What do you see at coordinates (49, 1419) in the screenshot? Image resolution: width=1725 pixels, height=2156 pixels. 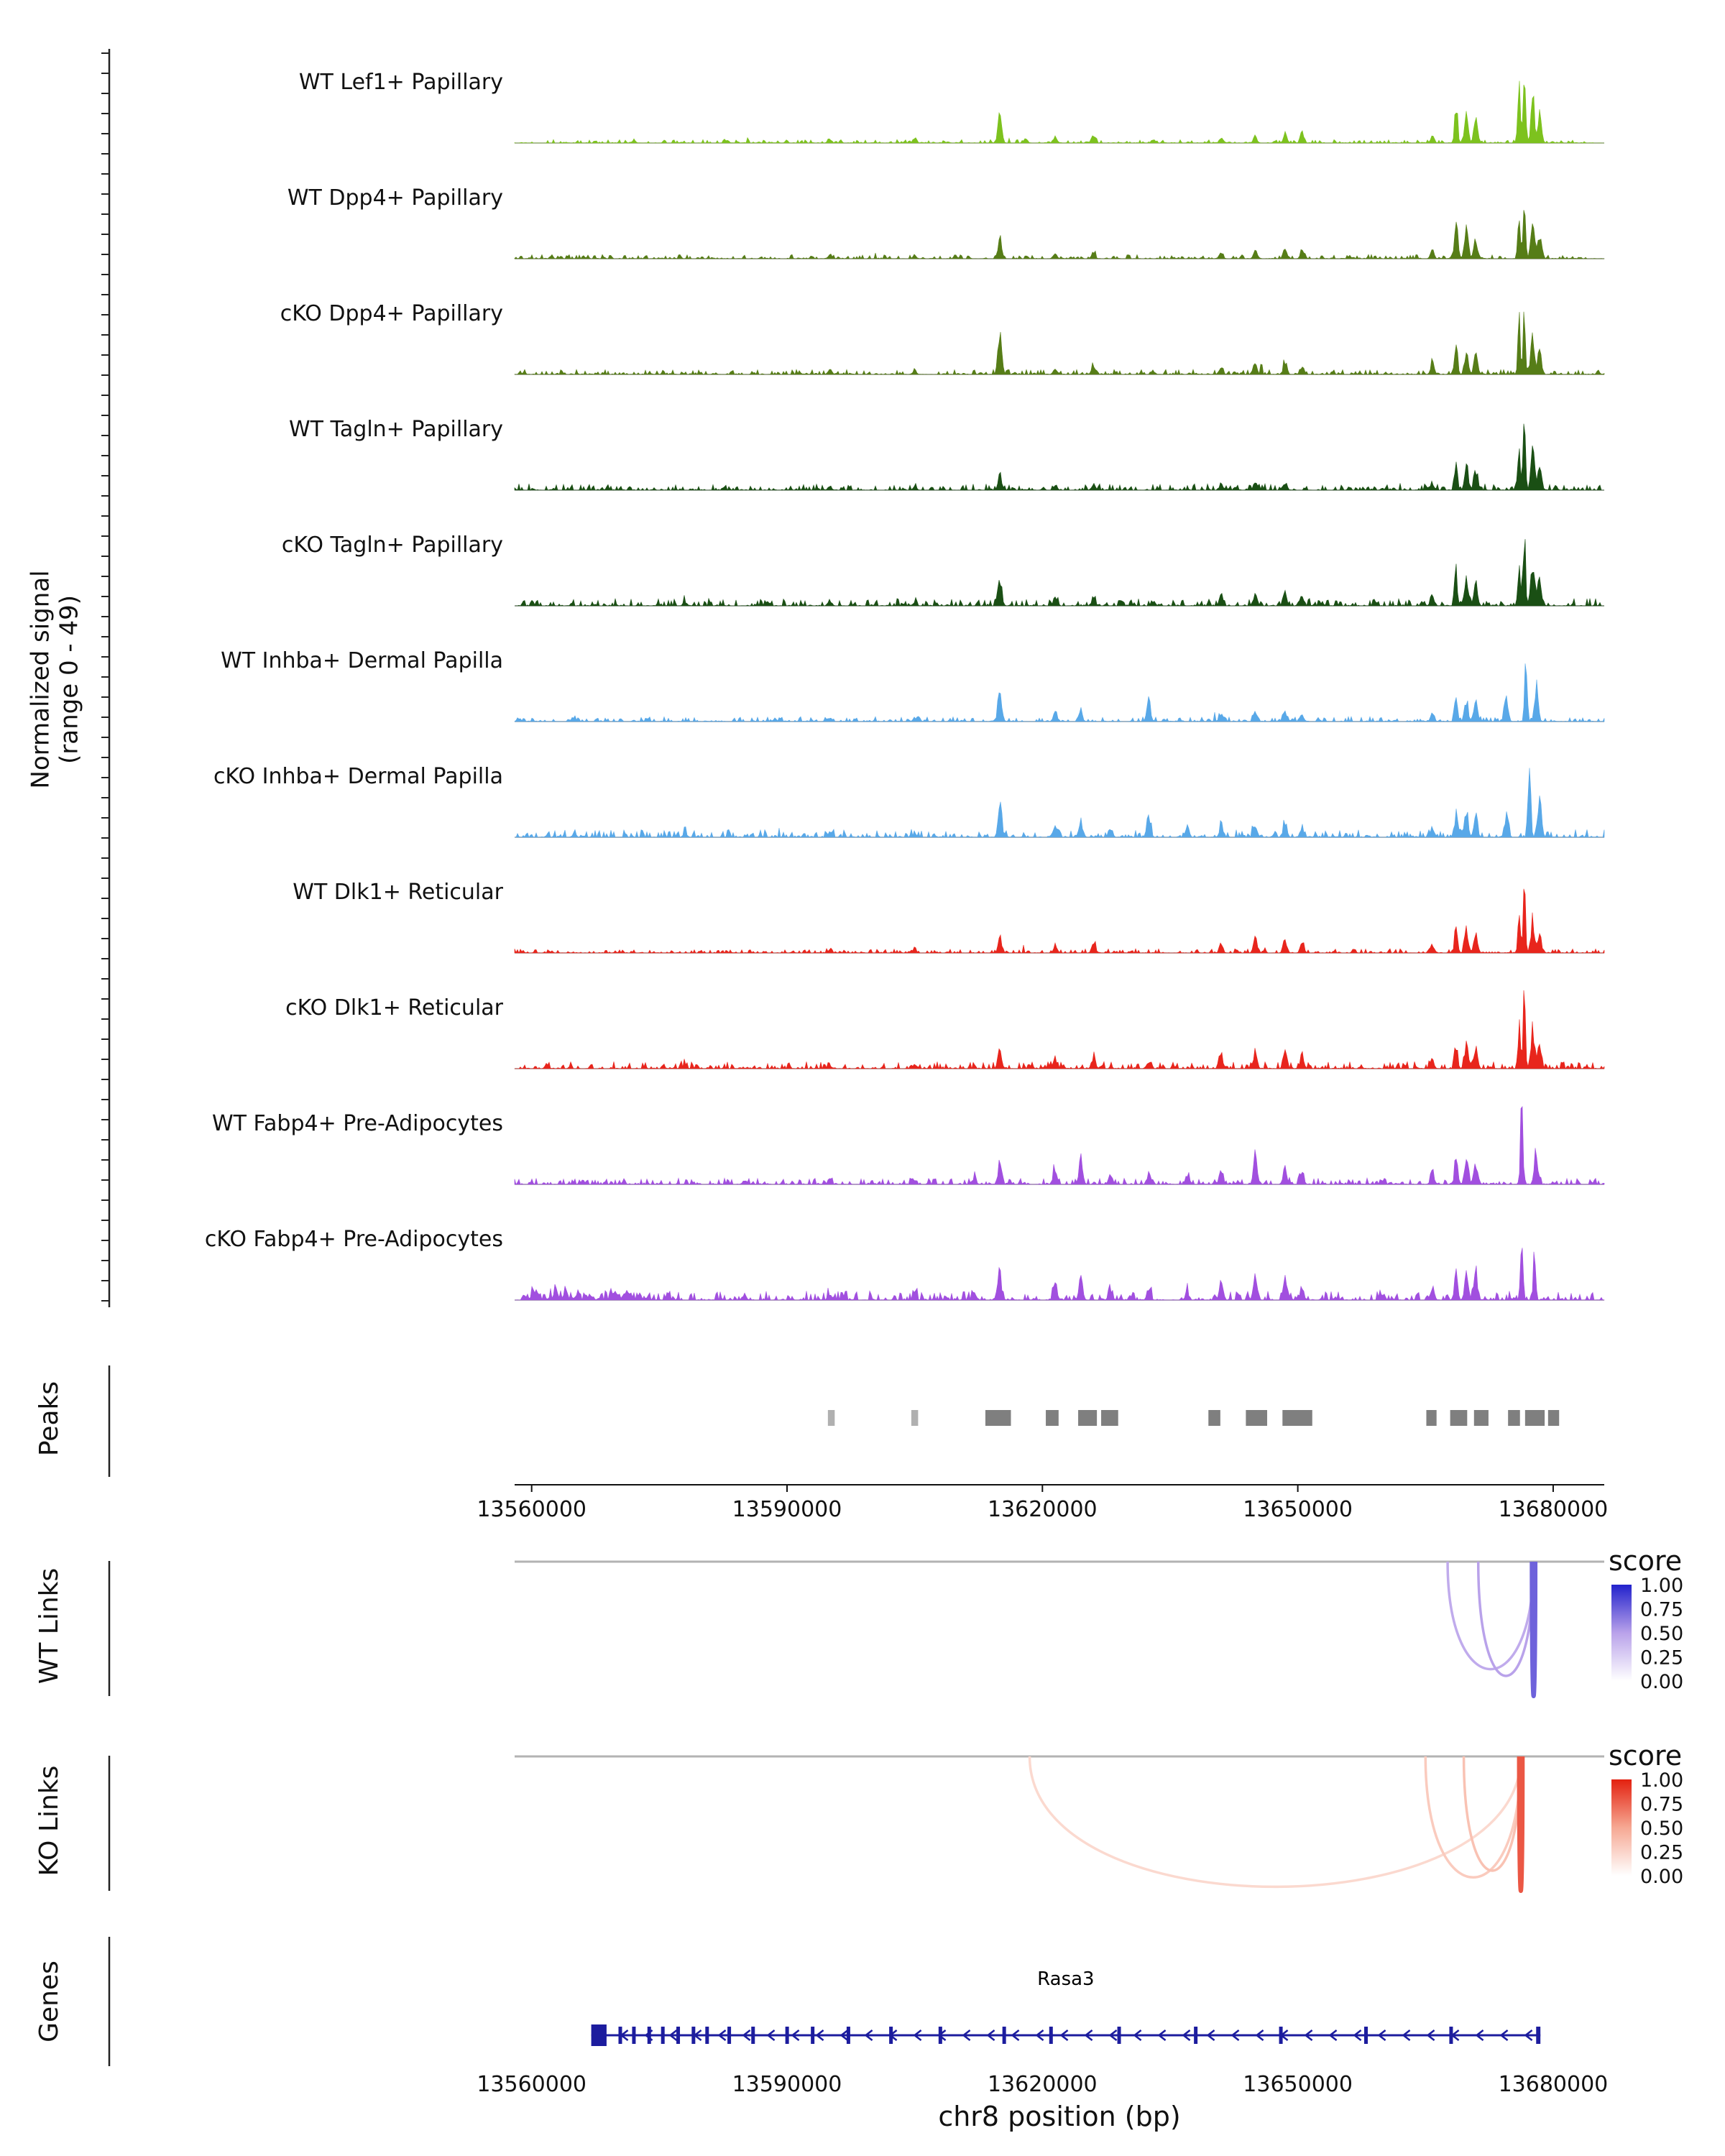 I see `peaks-panel-label: Peaks` at bounding box center [49, 1419].